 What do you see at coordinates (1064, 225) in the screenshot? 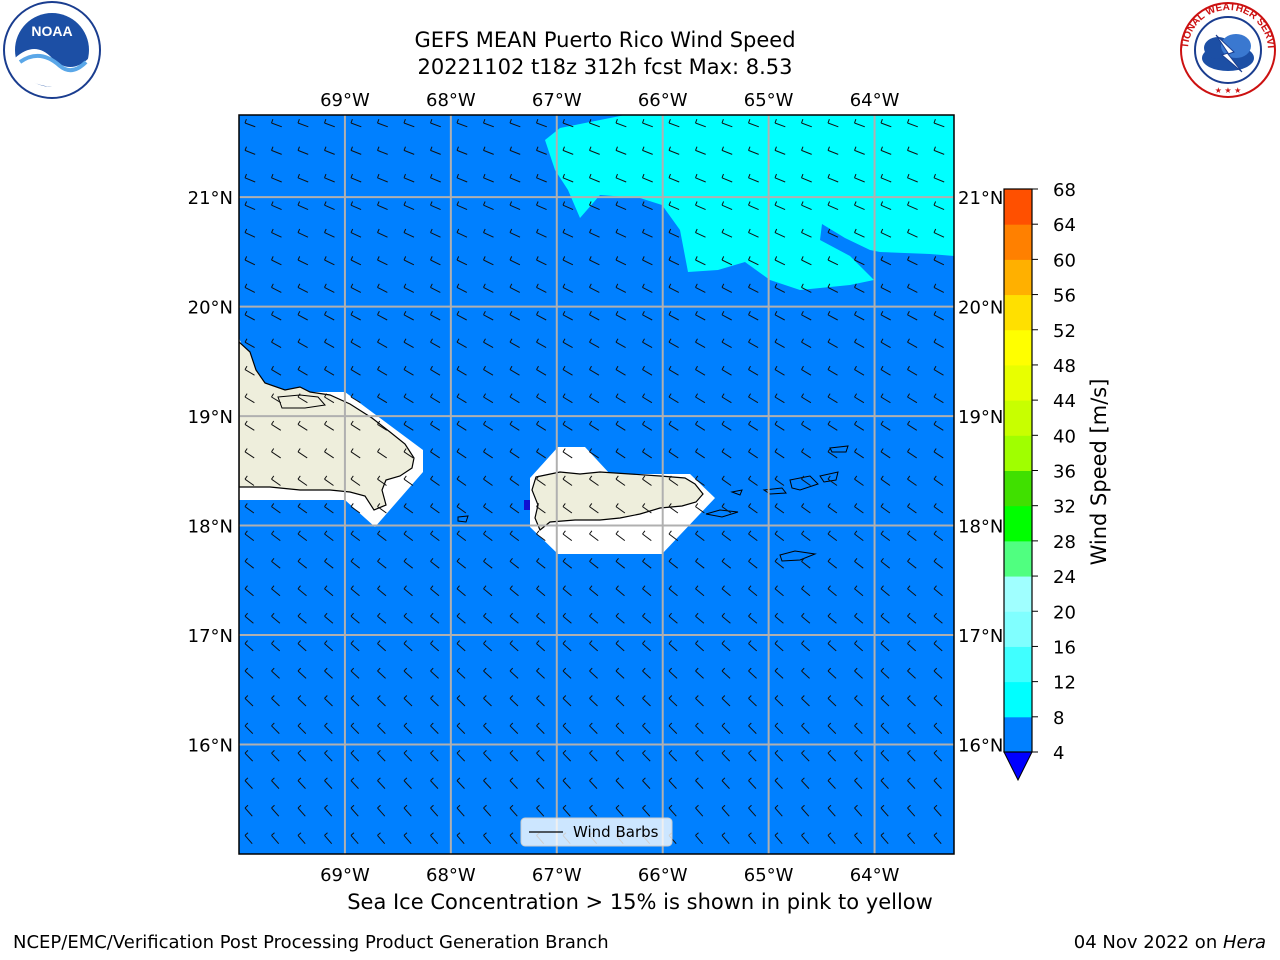
I see `colorbar-tick-label: 64` at bounding box center [1064, 225].